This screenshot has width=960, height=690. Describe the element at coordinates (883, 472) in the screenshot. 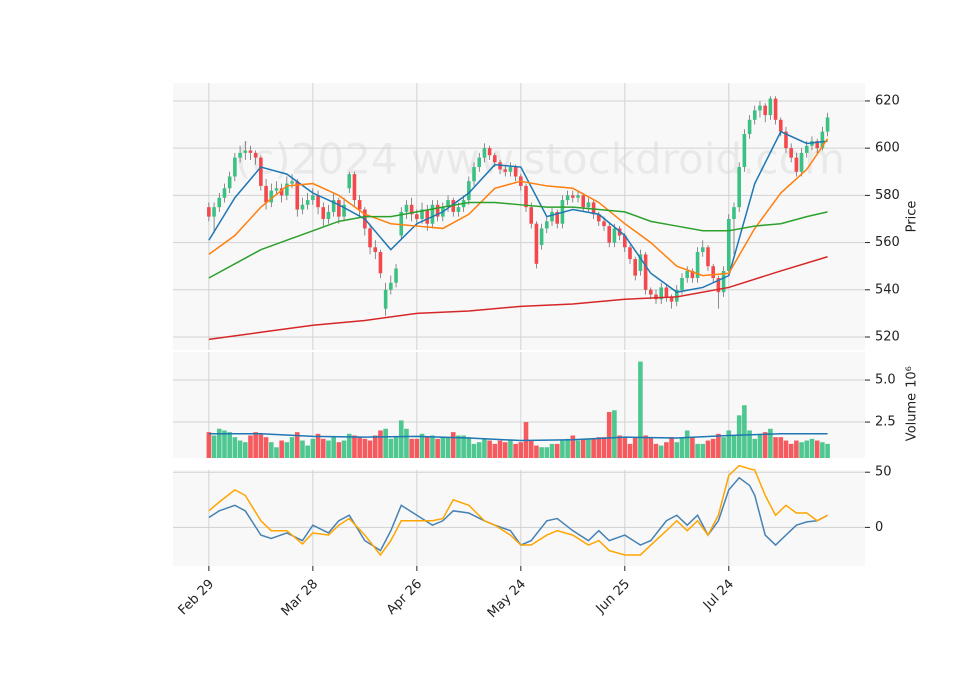

I see `y-tick-label: 50` at that location.